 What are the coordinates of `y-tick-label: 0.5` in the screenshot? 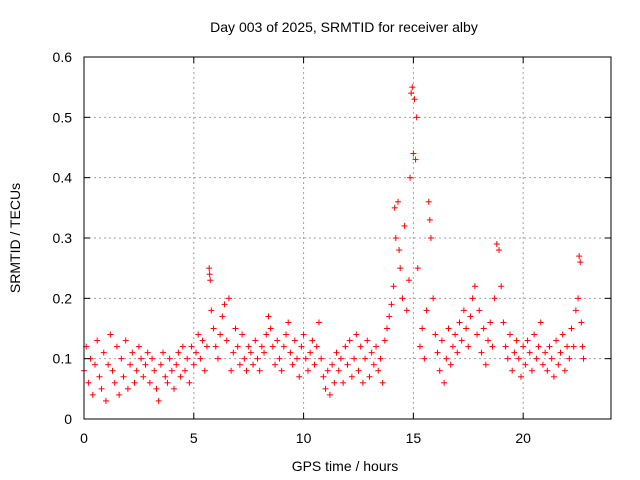 It's located at (63, 117).